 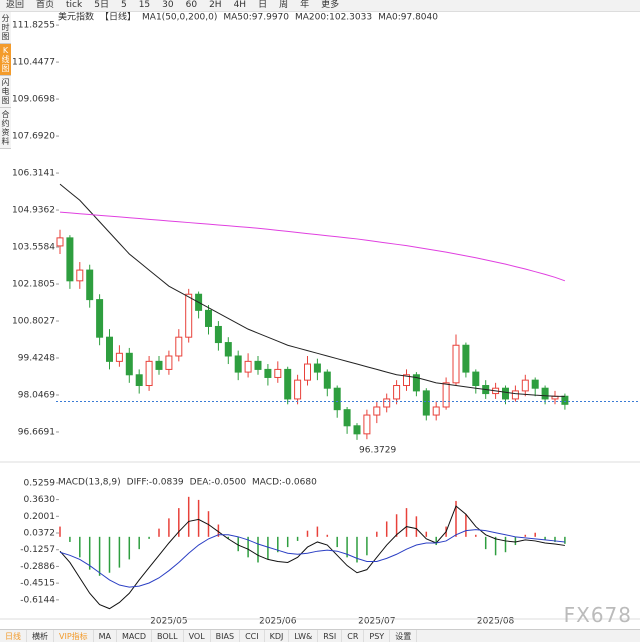 I want to click on indicator-tab: KDJ, so click(x=277, y=636).